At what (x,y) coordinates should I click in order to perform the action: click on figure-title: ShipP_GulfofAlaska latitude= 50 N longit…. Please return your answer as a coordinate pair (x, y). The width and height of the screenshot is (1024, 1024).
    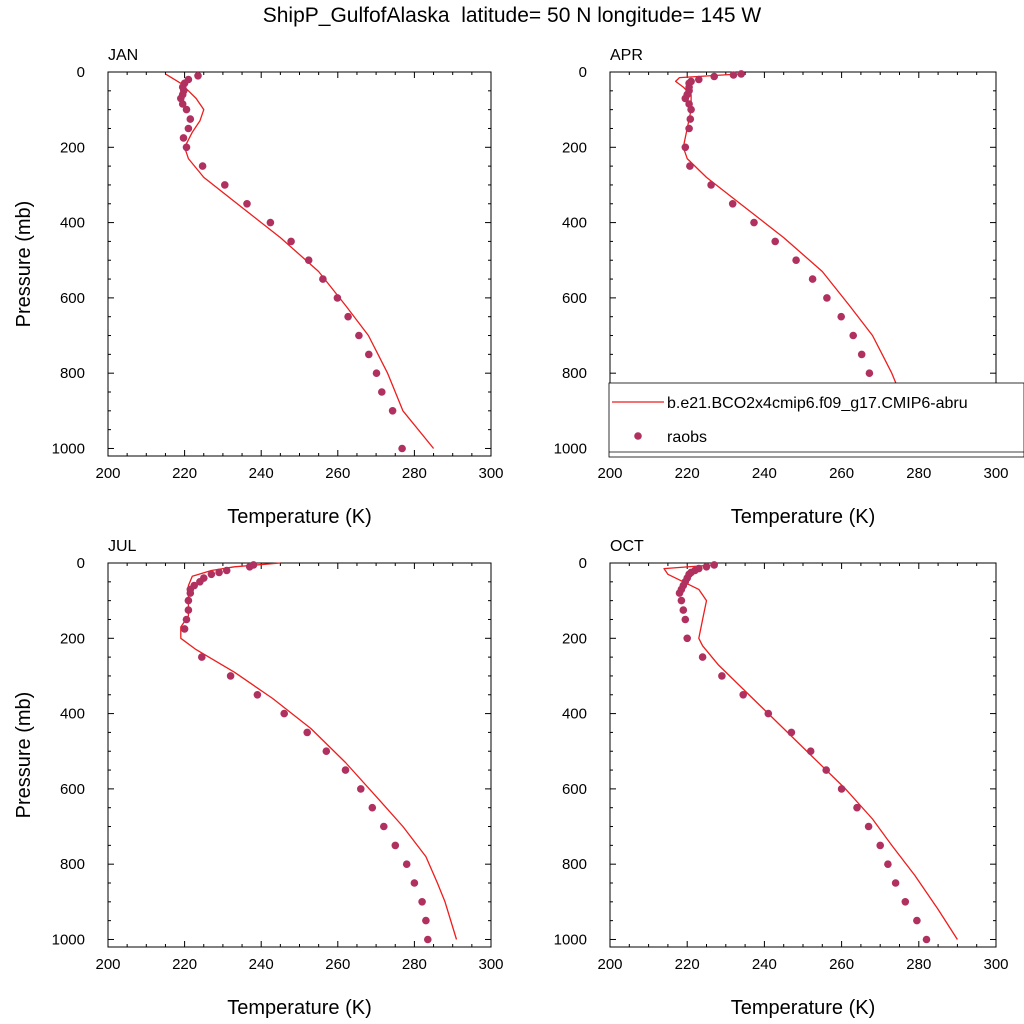
    Looking at the image, I should click on (512, 15).